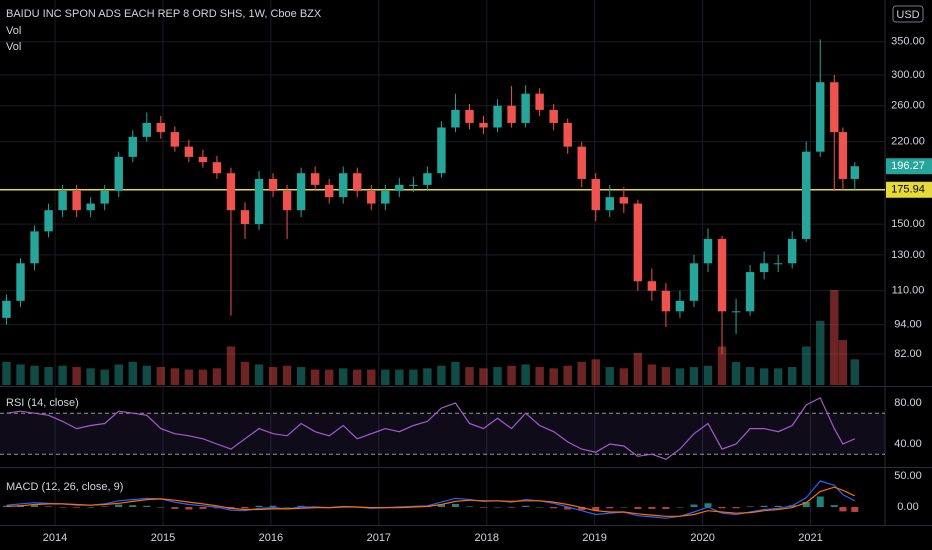 This screenshot has width=932, height=550. Describe the element at coordinates (908, 354) in the screenshot. I see `y-tick-label: 82.00` at that location.